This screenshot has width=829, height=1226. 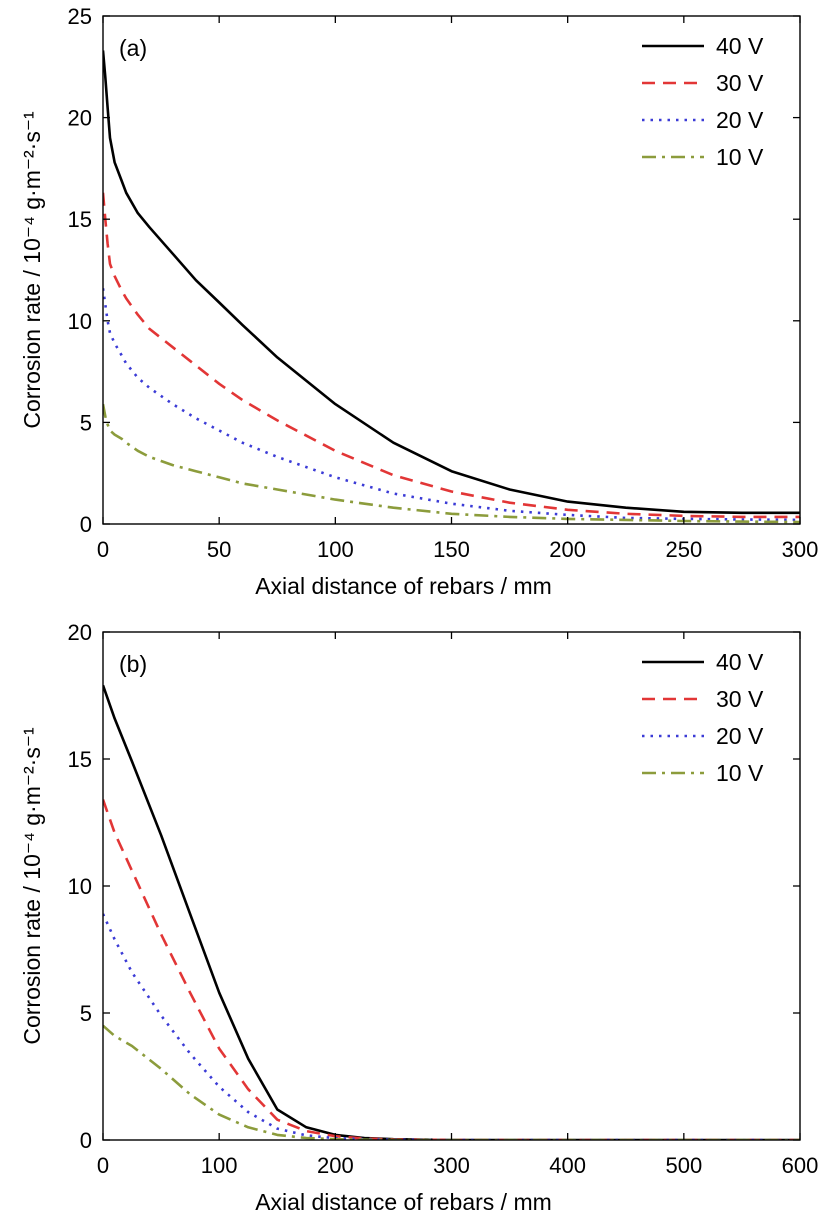 What do you see at coordinates (567, 1165) in the screenshot?
I see `x-tick-label: 400` at bounding box center [567, 1165].